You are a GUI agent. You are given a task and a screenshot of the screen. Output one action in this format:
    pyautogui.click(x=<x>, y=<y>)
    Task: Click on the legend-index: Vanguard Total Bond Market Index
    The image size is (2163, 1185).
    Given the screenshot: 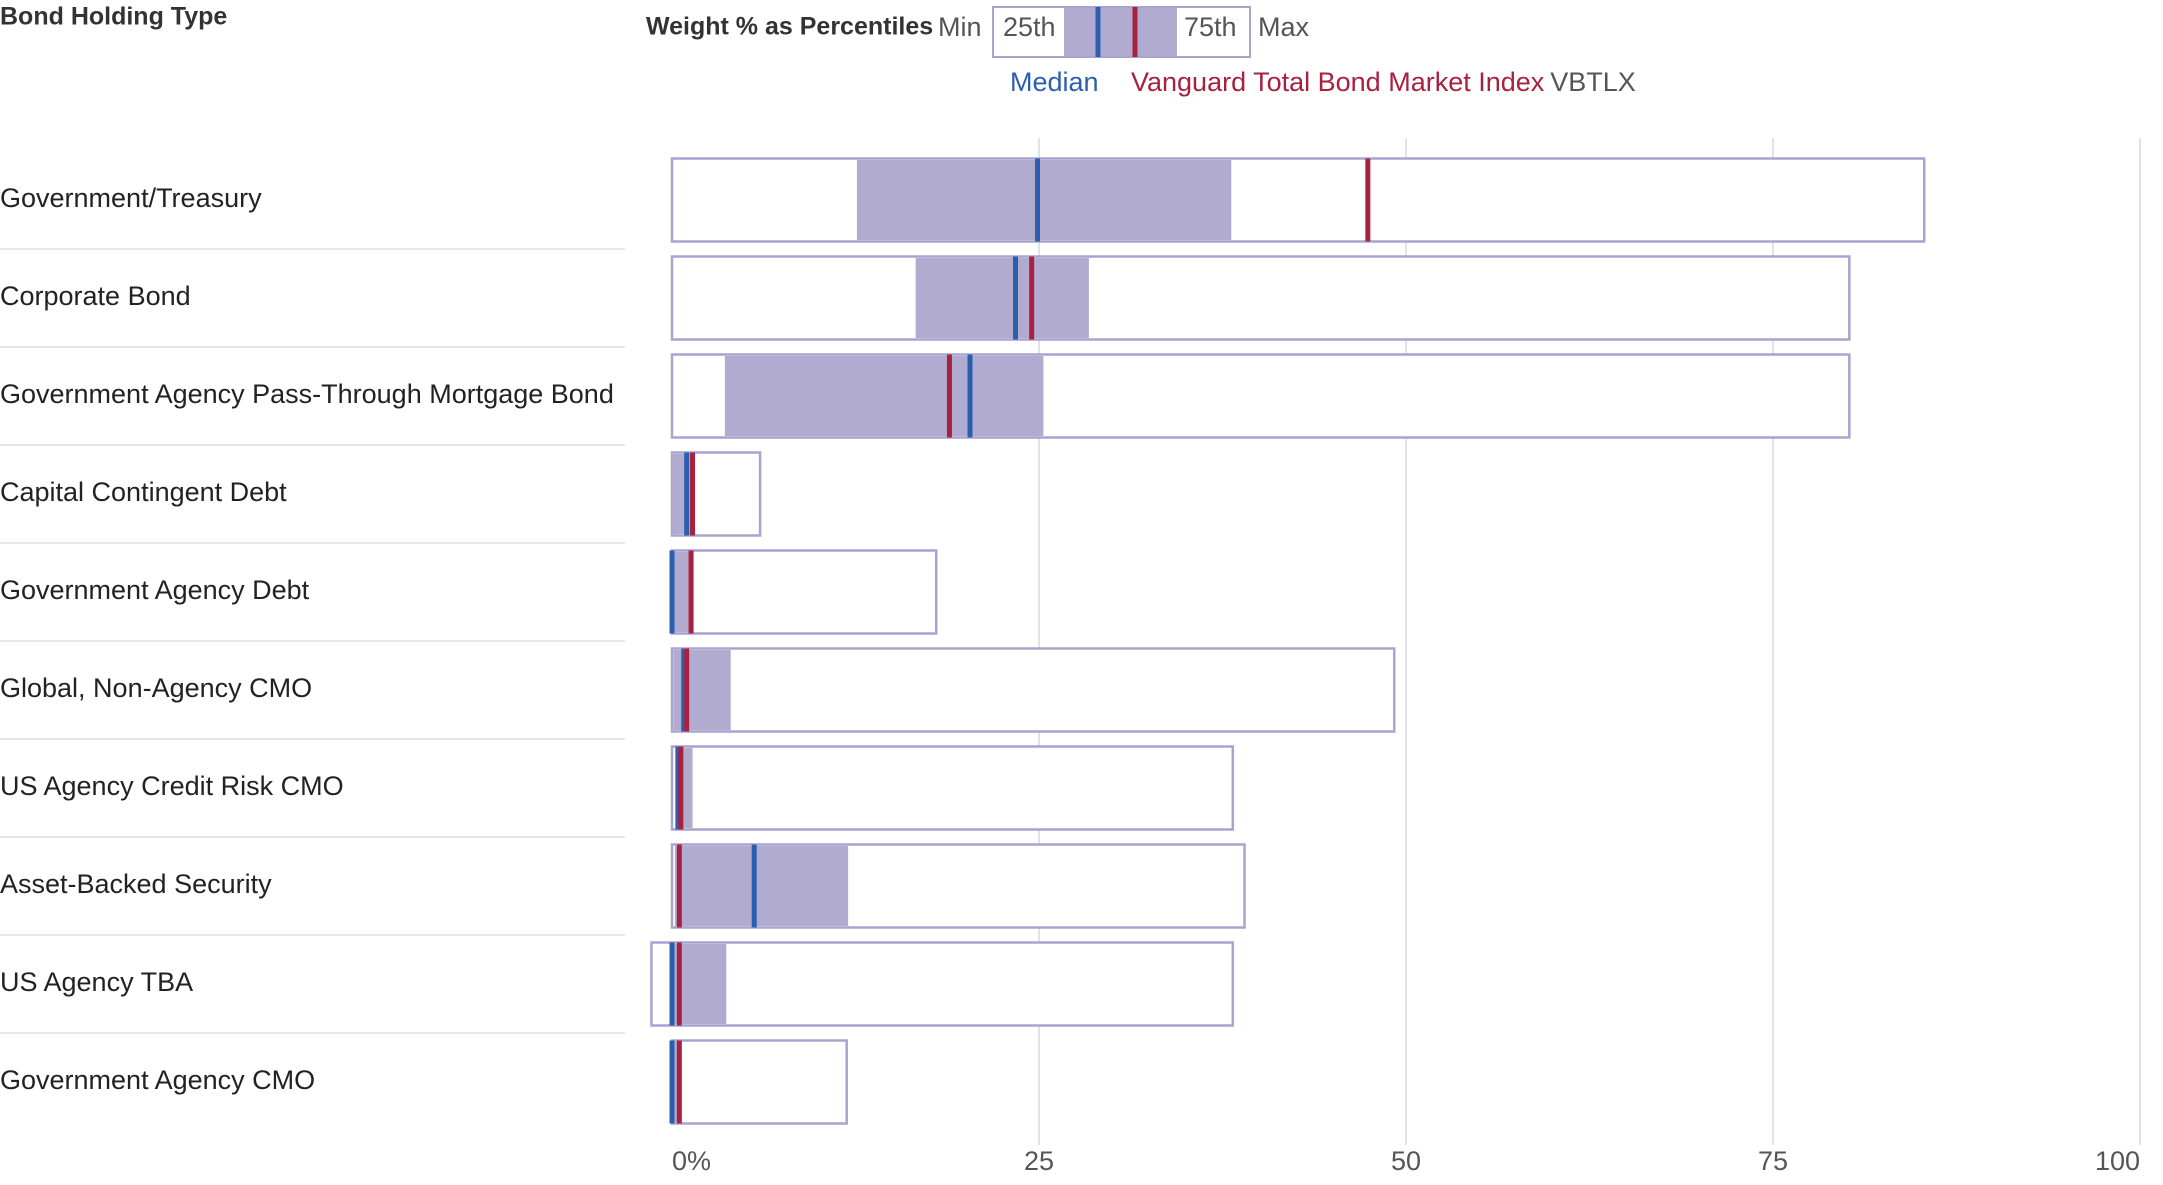 What is the action you would take?
    pyautogui.click(x=1338, y=82)
    